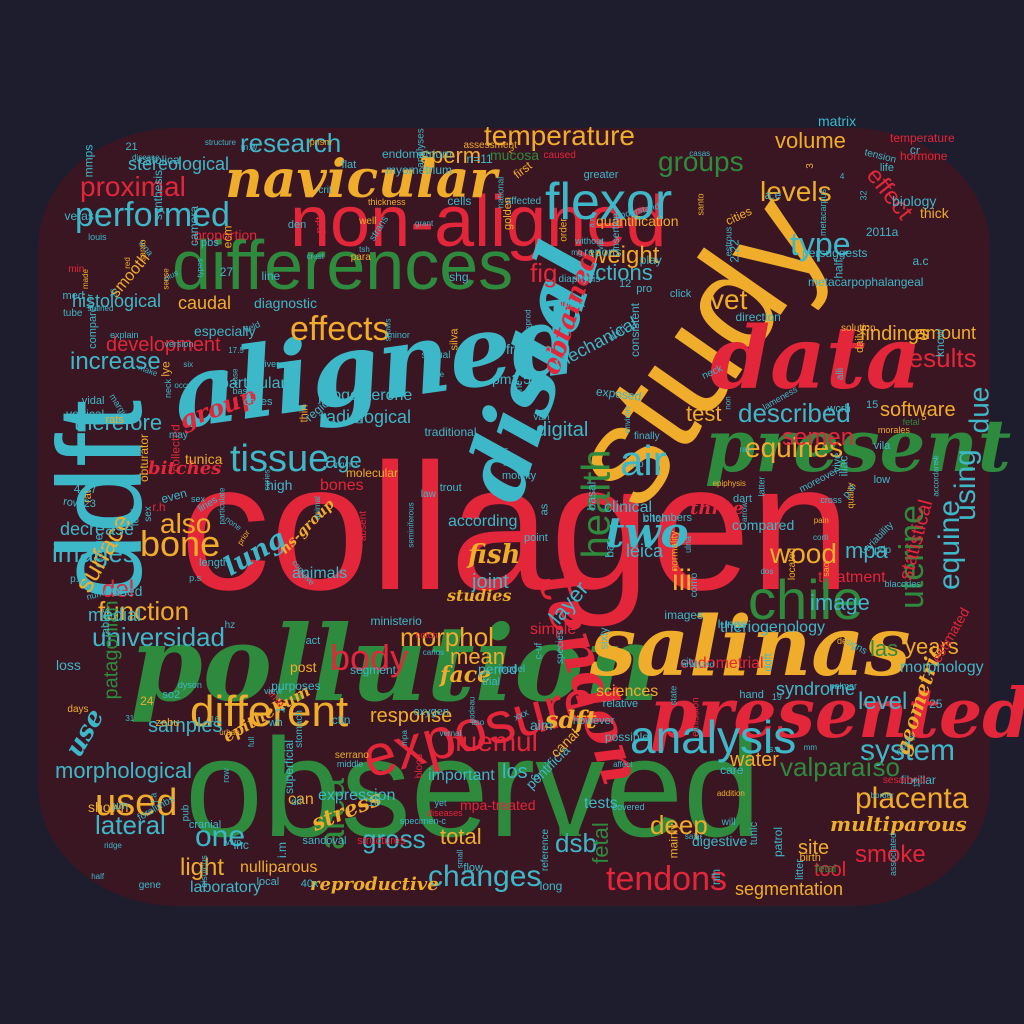  What do you see at coordinates (695, 584) in the screenshot?
I see `word-como: como` at bounding box center [695, 584].